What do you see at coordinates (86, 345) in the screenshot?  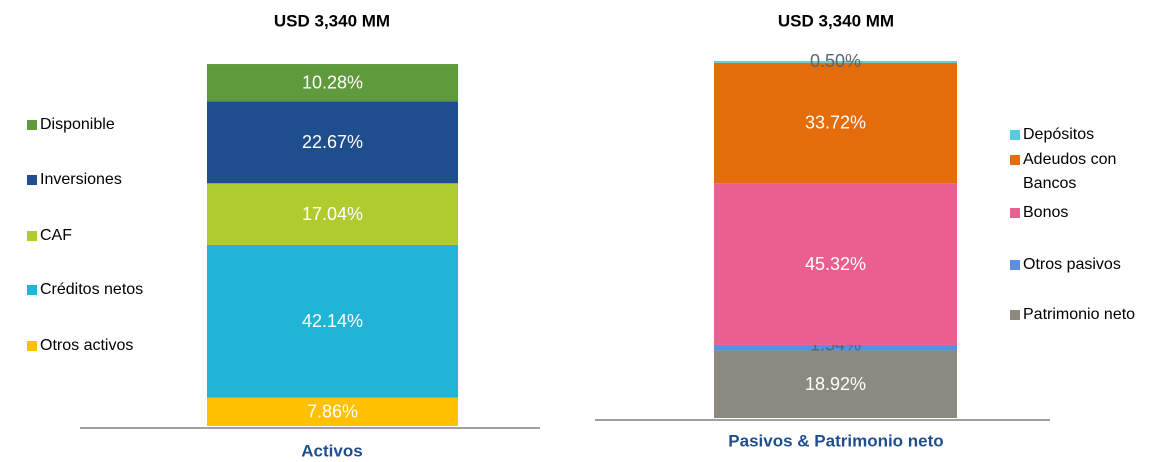 I see `legend-label: Otros activos` at bounding box center [86, 345].